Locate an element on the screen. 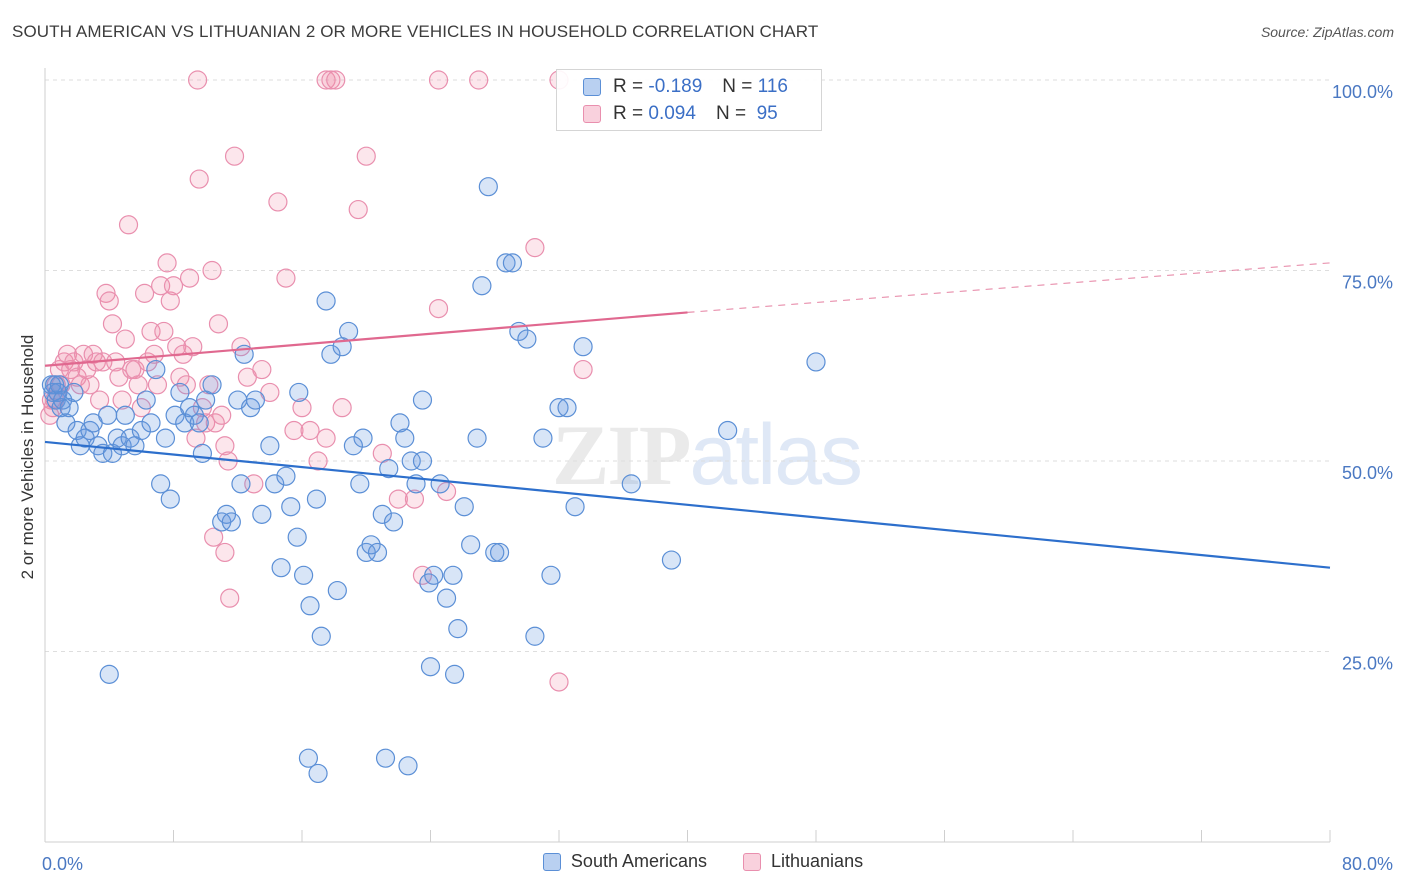  series-legend-lithuanians: Lithuanians is located at coordinates (803, 861).